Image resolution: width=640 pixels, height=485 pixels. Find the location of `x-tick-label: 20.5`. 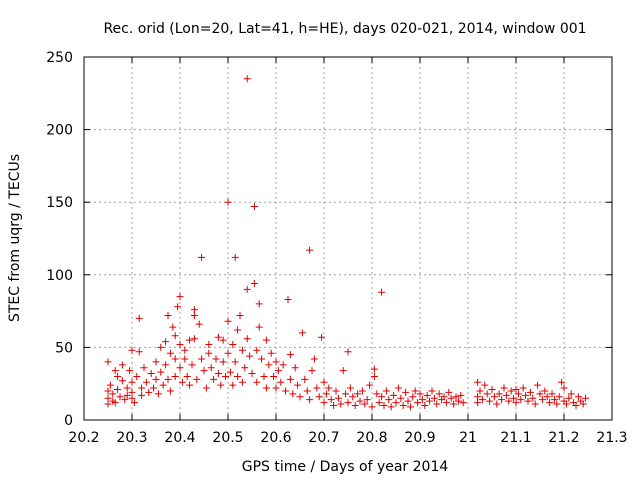

x-tick-label: 20.5 is located at coordinates (227, 438).